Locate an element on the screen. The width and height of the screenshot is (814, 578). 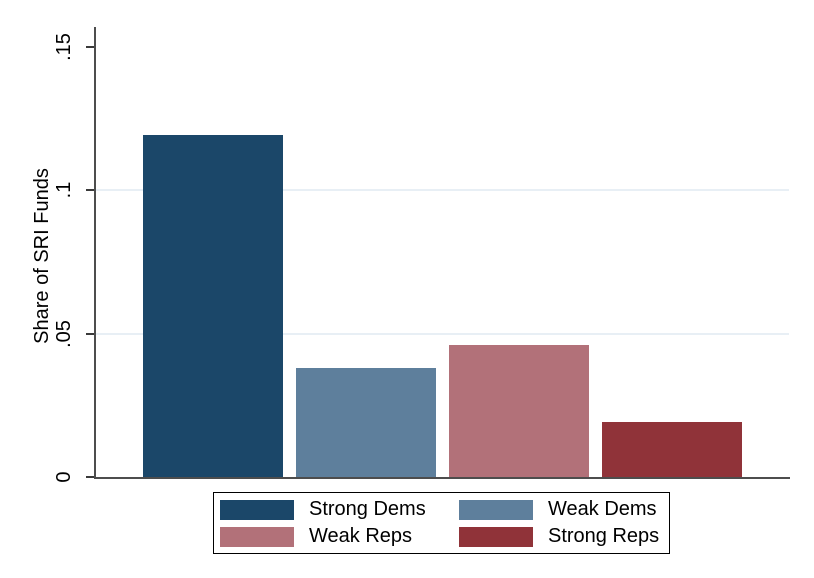
legend-swatch-strong-dems is located at coordinates (257, 509).